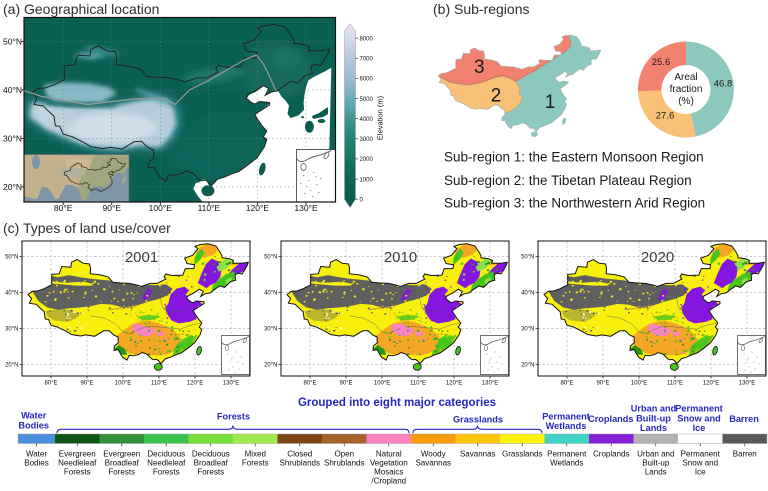 The height and width of the screenshot is (491, 768). I want to click on svg-text: 1, so click(550, 102).